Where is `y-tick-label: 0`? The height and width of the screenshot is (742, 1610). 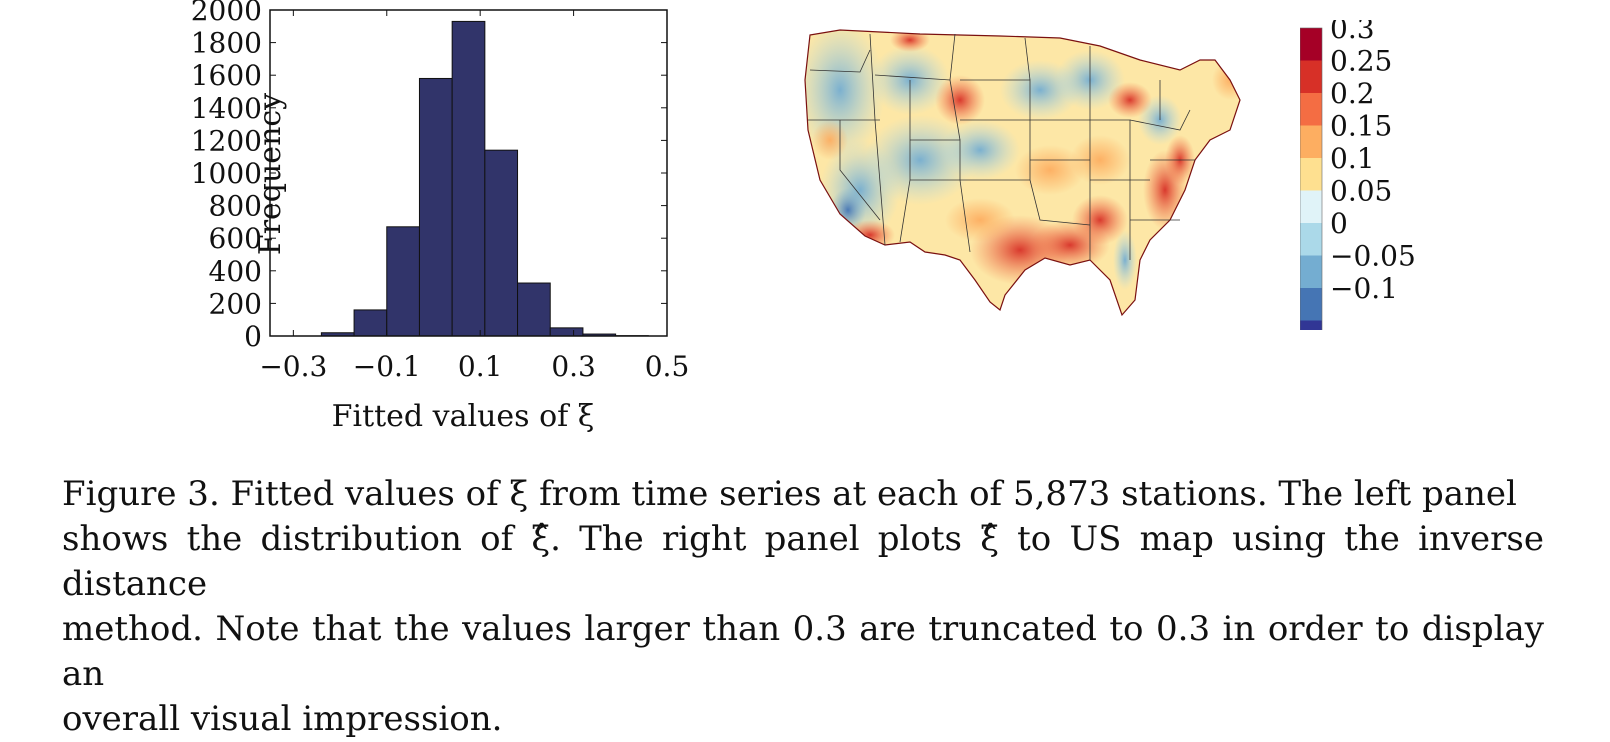
y-tick-label: 0 is located at coordinates (253, 336).